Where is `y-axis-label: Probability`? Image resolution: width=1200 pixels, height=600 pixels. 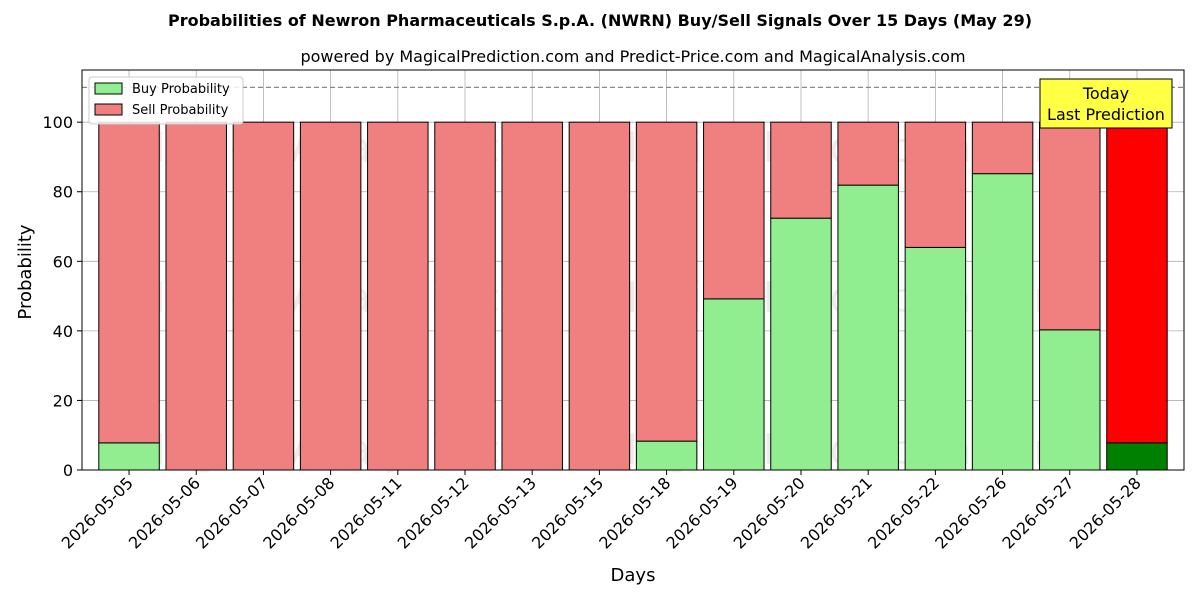
y-axis-label: Probability is located at coordinates (25, 271).